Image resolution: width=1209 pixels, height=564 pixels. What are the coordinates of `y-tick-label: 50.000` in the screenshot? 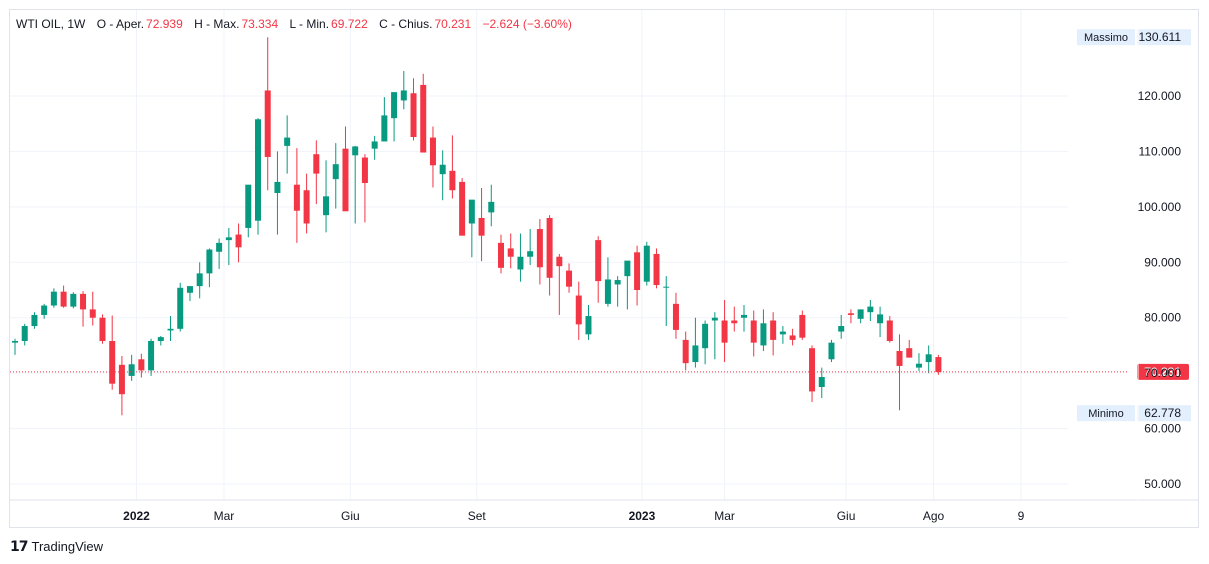 It's located at (1162, 484).